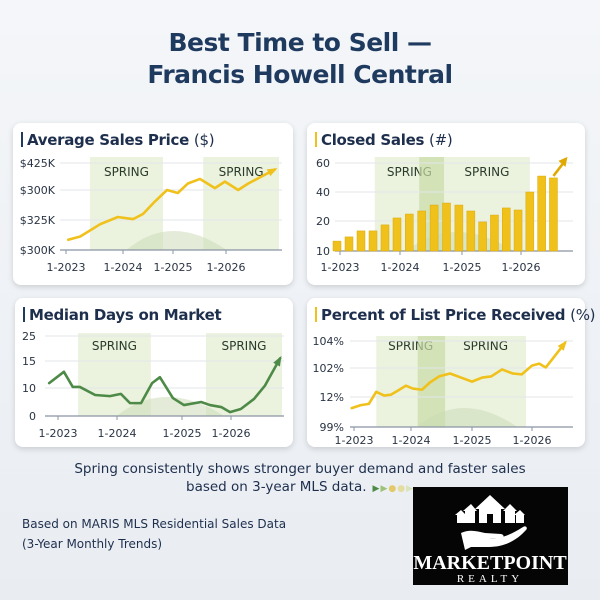  I want to click on panel-title: Closed Sales (#), so click(384, 140).